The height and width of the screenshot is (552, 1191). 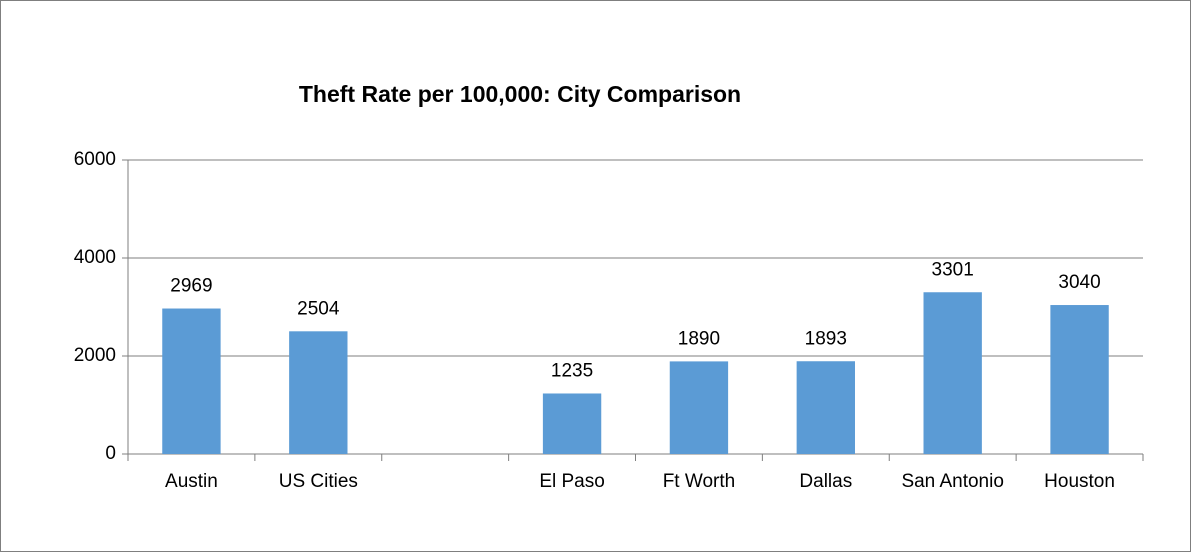 I want to click on x-tick-label: Austin, so click(x=191, y=481).